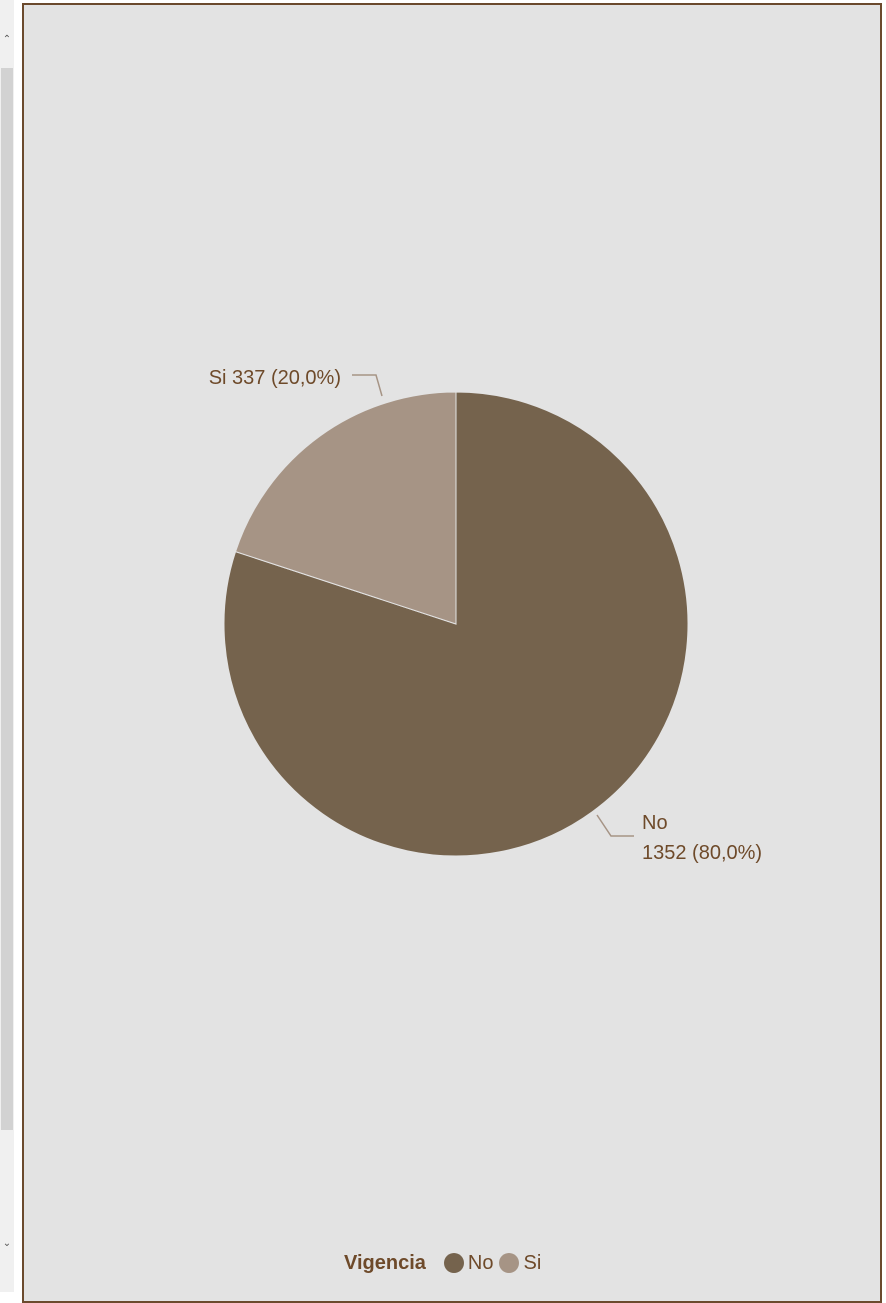 The image size is (886, 1303). I want to click on vertical-scrollbar: ⌃ ⌄, so click(7, 646).